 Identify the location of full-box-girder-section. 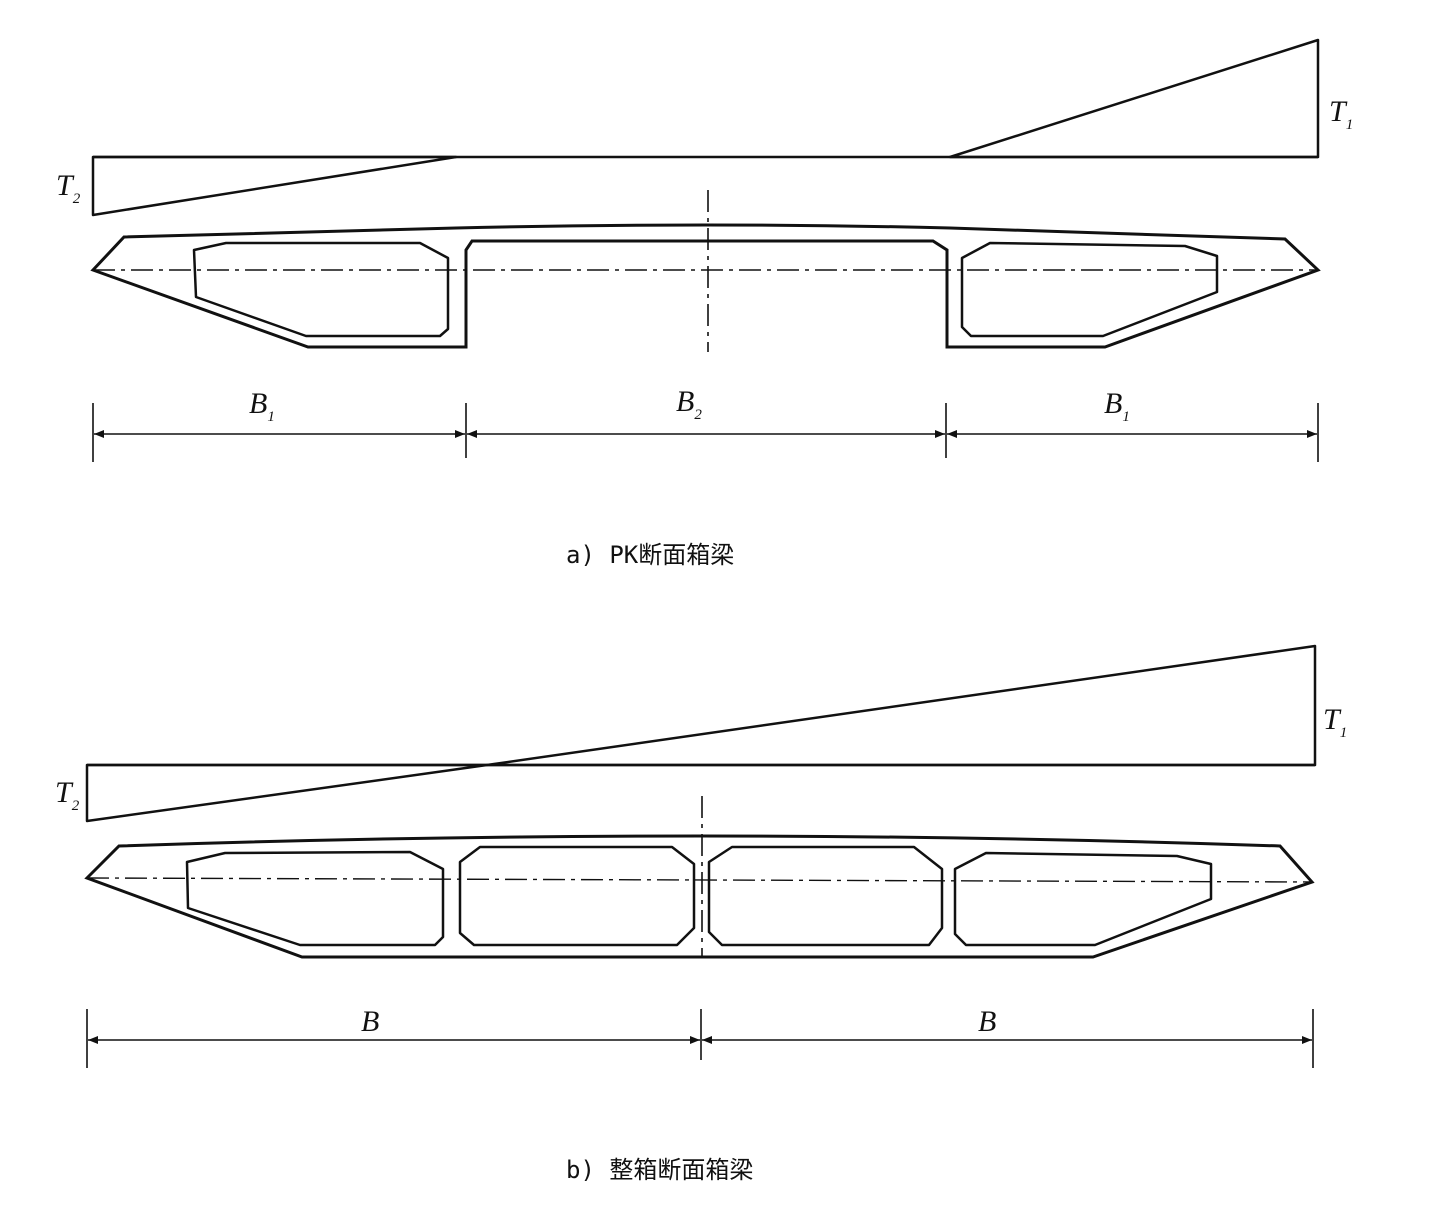
(699, 877).